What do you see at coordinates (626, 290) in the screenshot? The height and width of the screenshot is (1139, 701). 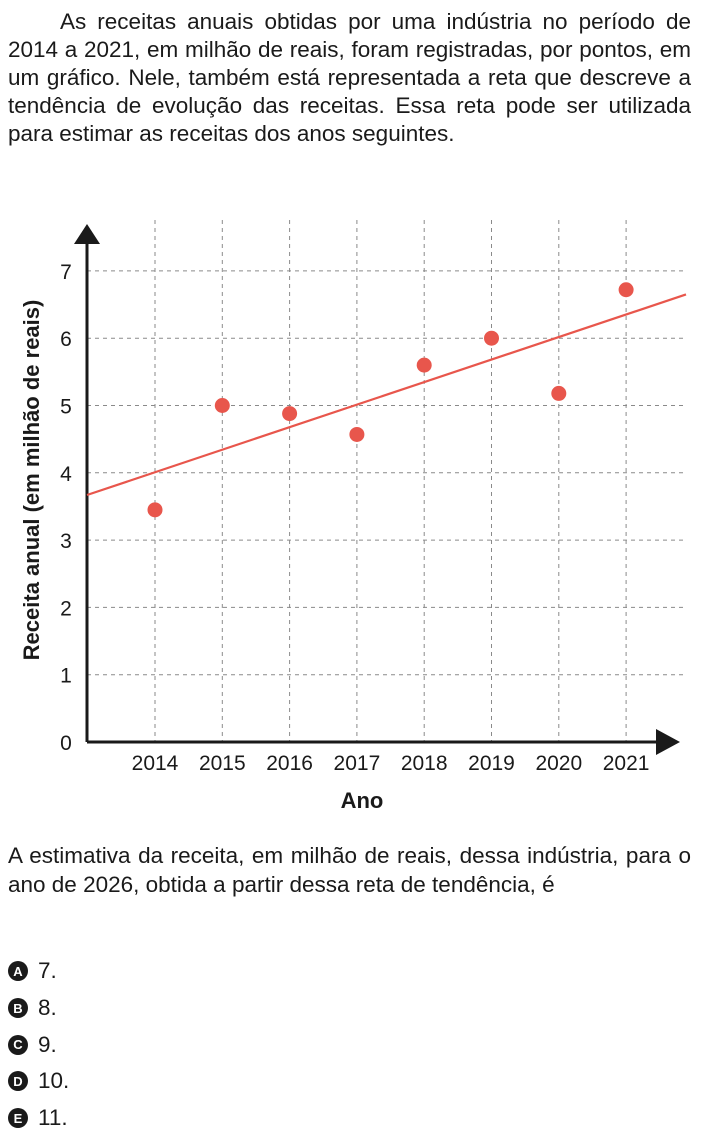 I see `data-point-2021` at bounding box center [626, 290].